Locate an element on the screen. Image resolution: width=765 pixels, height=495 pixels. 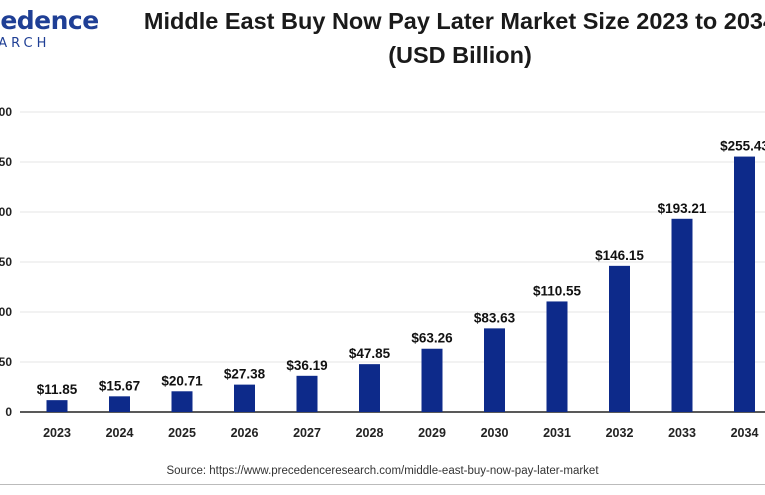
y-tick-label: 250 is located at coordinates (6, 162).